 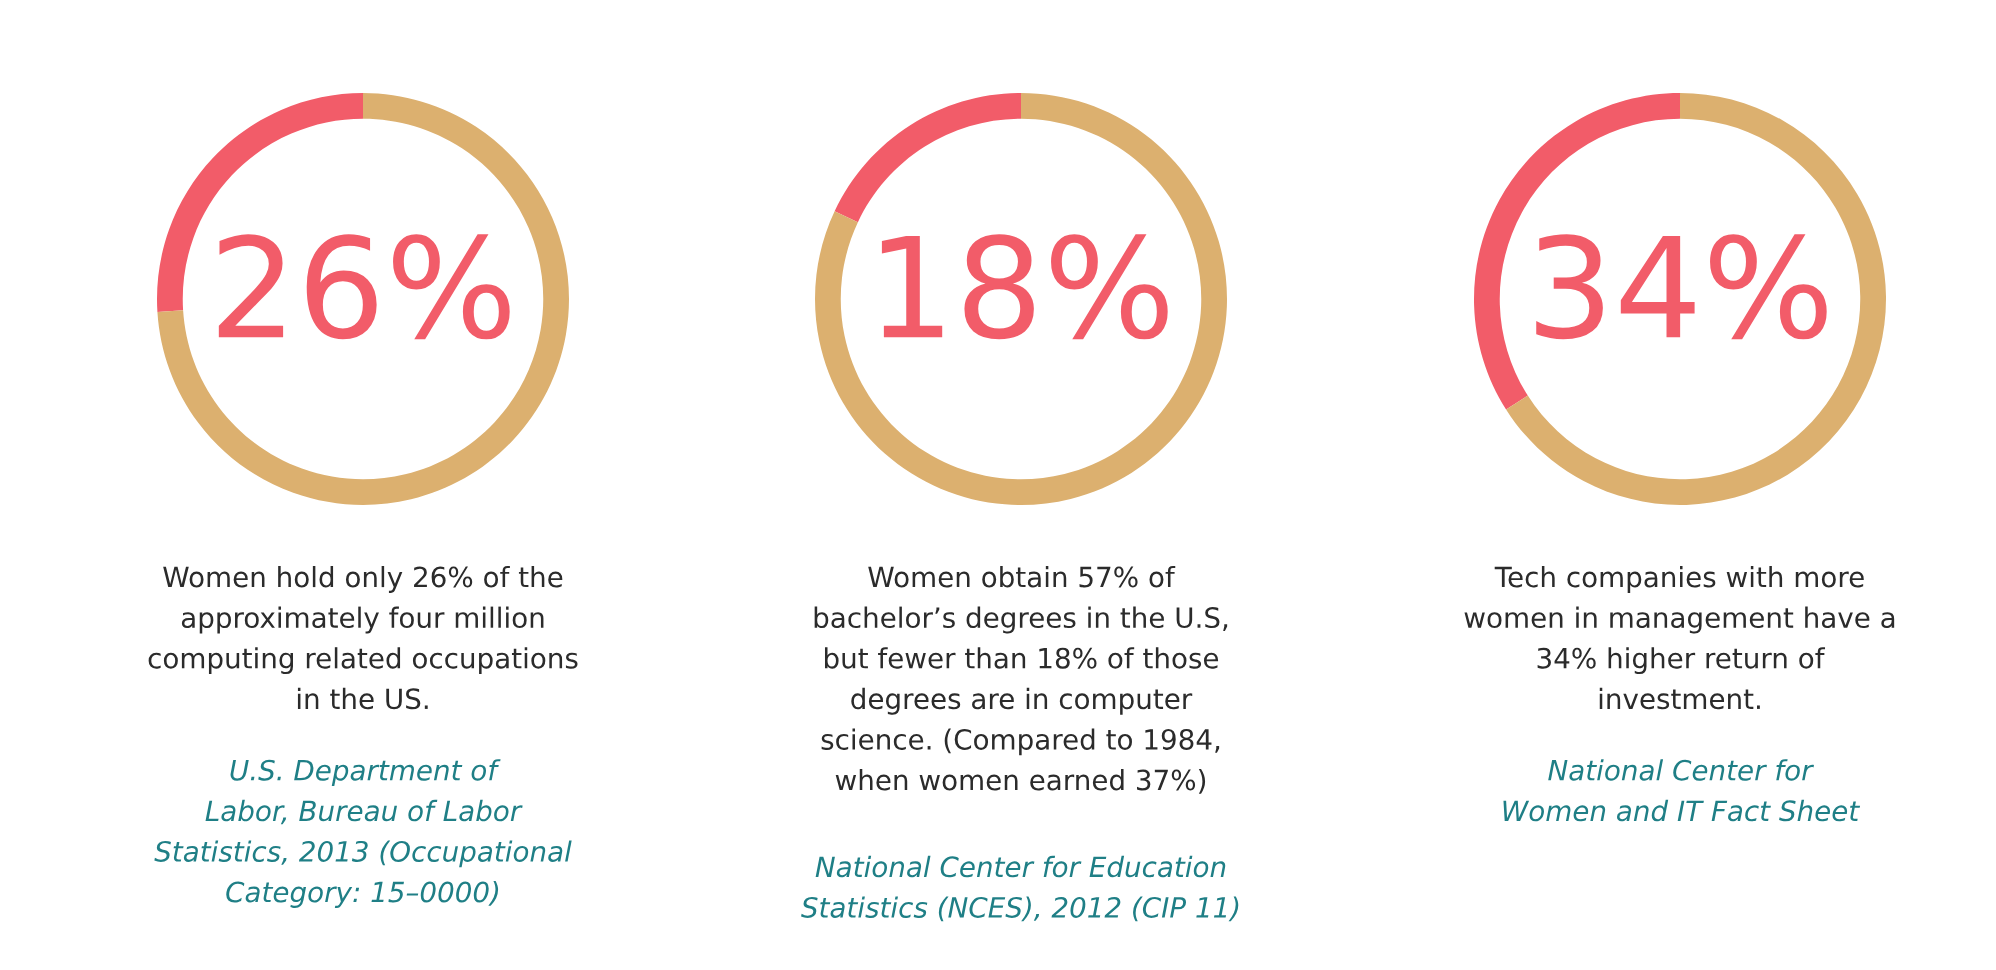 What do you see at coordinates (1021, 680) in the screenshot?
I see `text: Women obtain 57% of bachelor’s degrees in the U.S, but fewer than 18% of those degrees are in computer science. (Compared to 1984, when women earned 37%)` at bounding box center [1021, 680].